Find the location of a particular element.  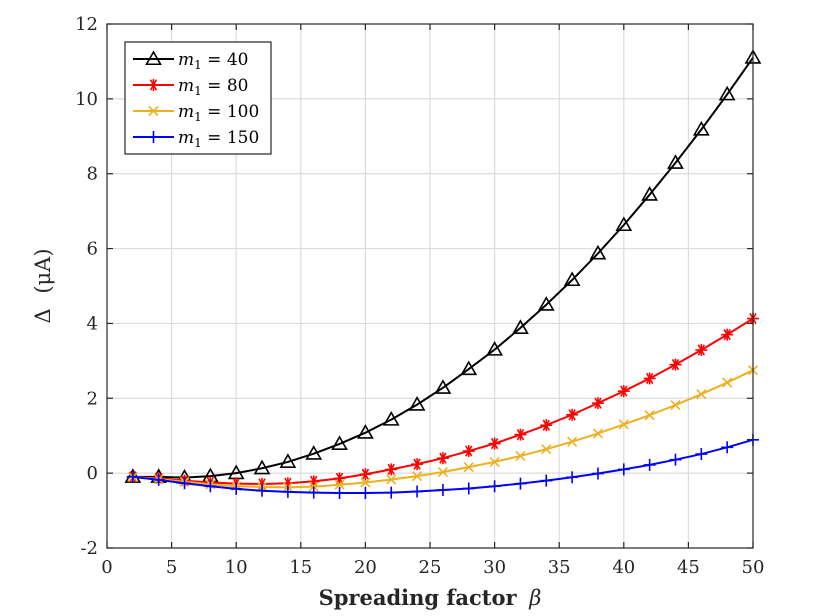

legend-value: = 150 is located at coordinates (231, 138).